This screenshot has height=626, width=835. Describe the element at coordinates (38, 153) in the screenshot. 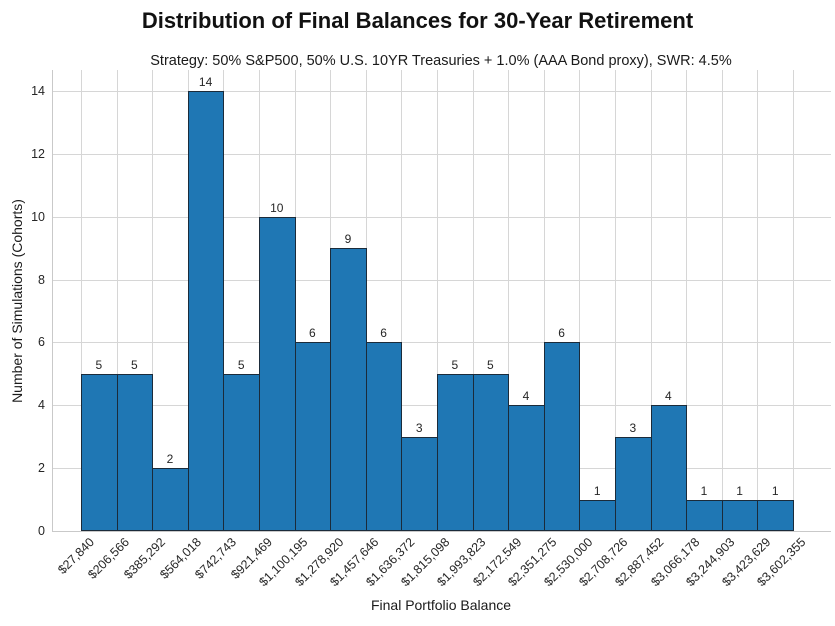

I see `y-tick-label: 12` at that location.